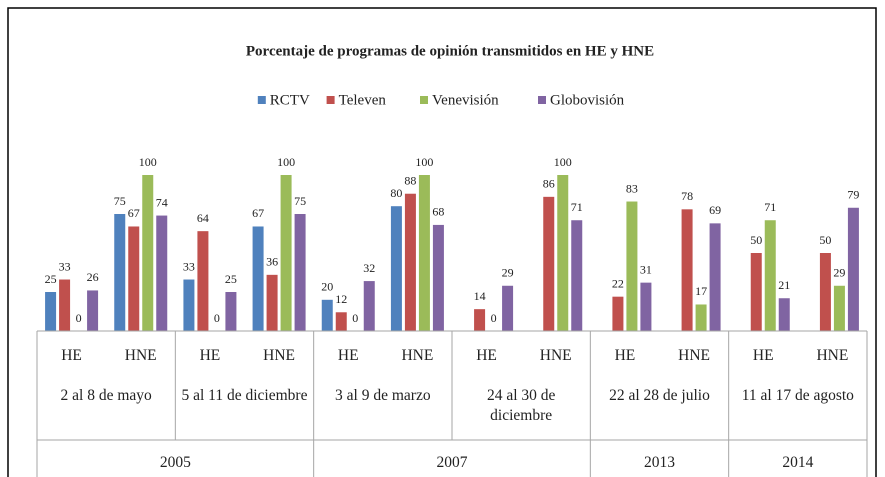  Describe the element at coordinates (465, 100) in the screenshot. I see `legend-label: Venevisión` at that location.